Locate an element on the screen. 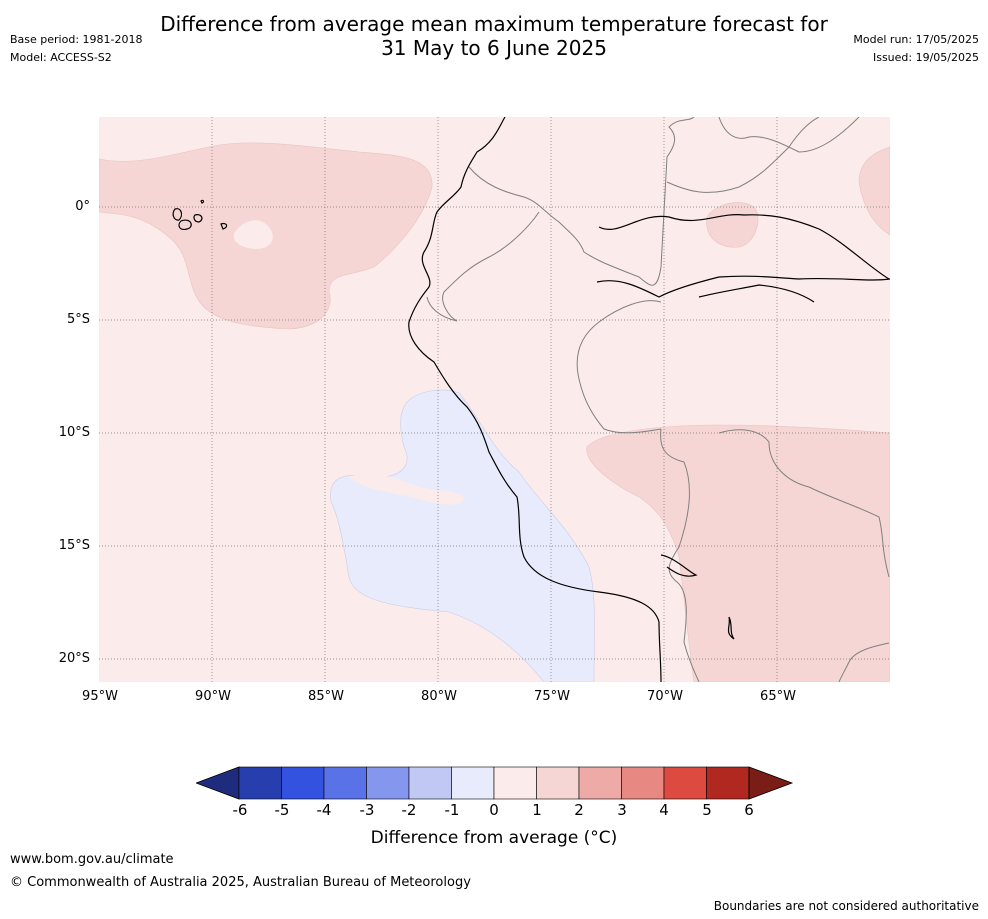 The image size is (988, 919). meta-right: Model run: 17/05/2025 Issued: 19/05/2025 is located at coordinates (916, 49).